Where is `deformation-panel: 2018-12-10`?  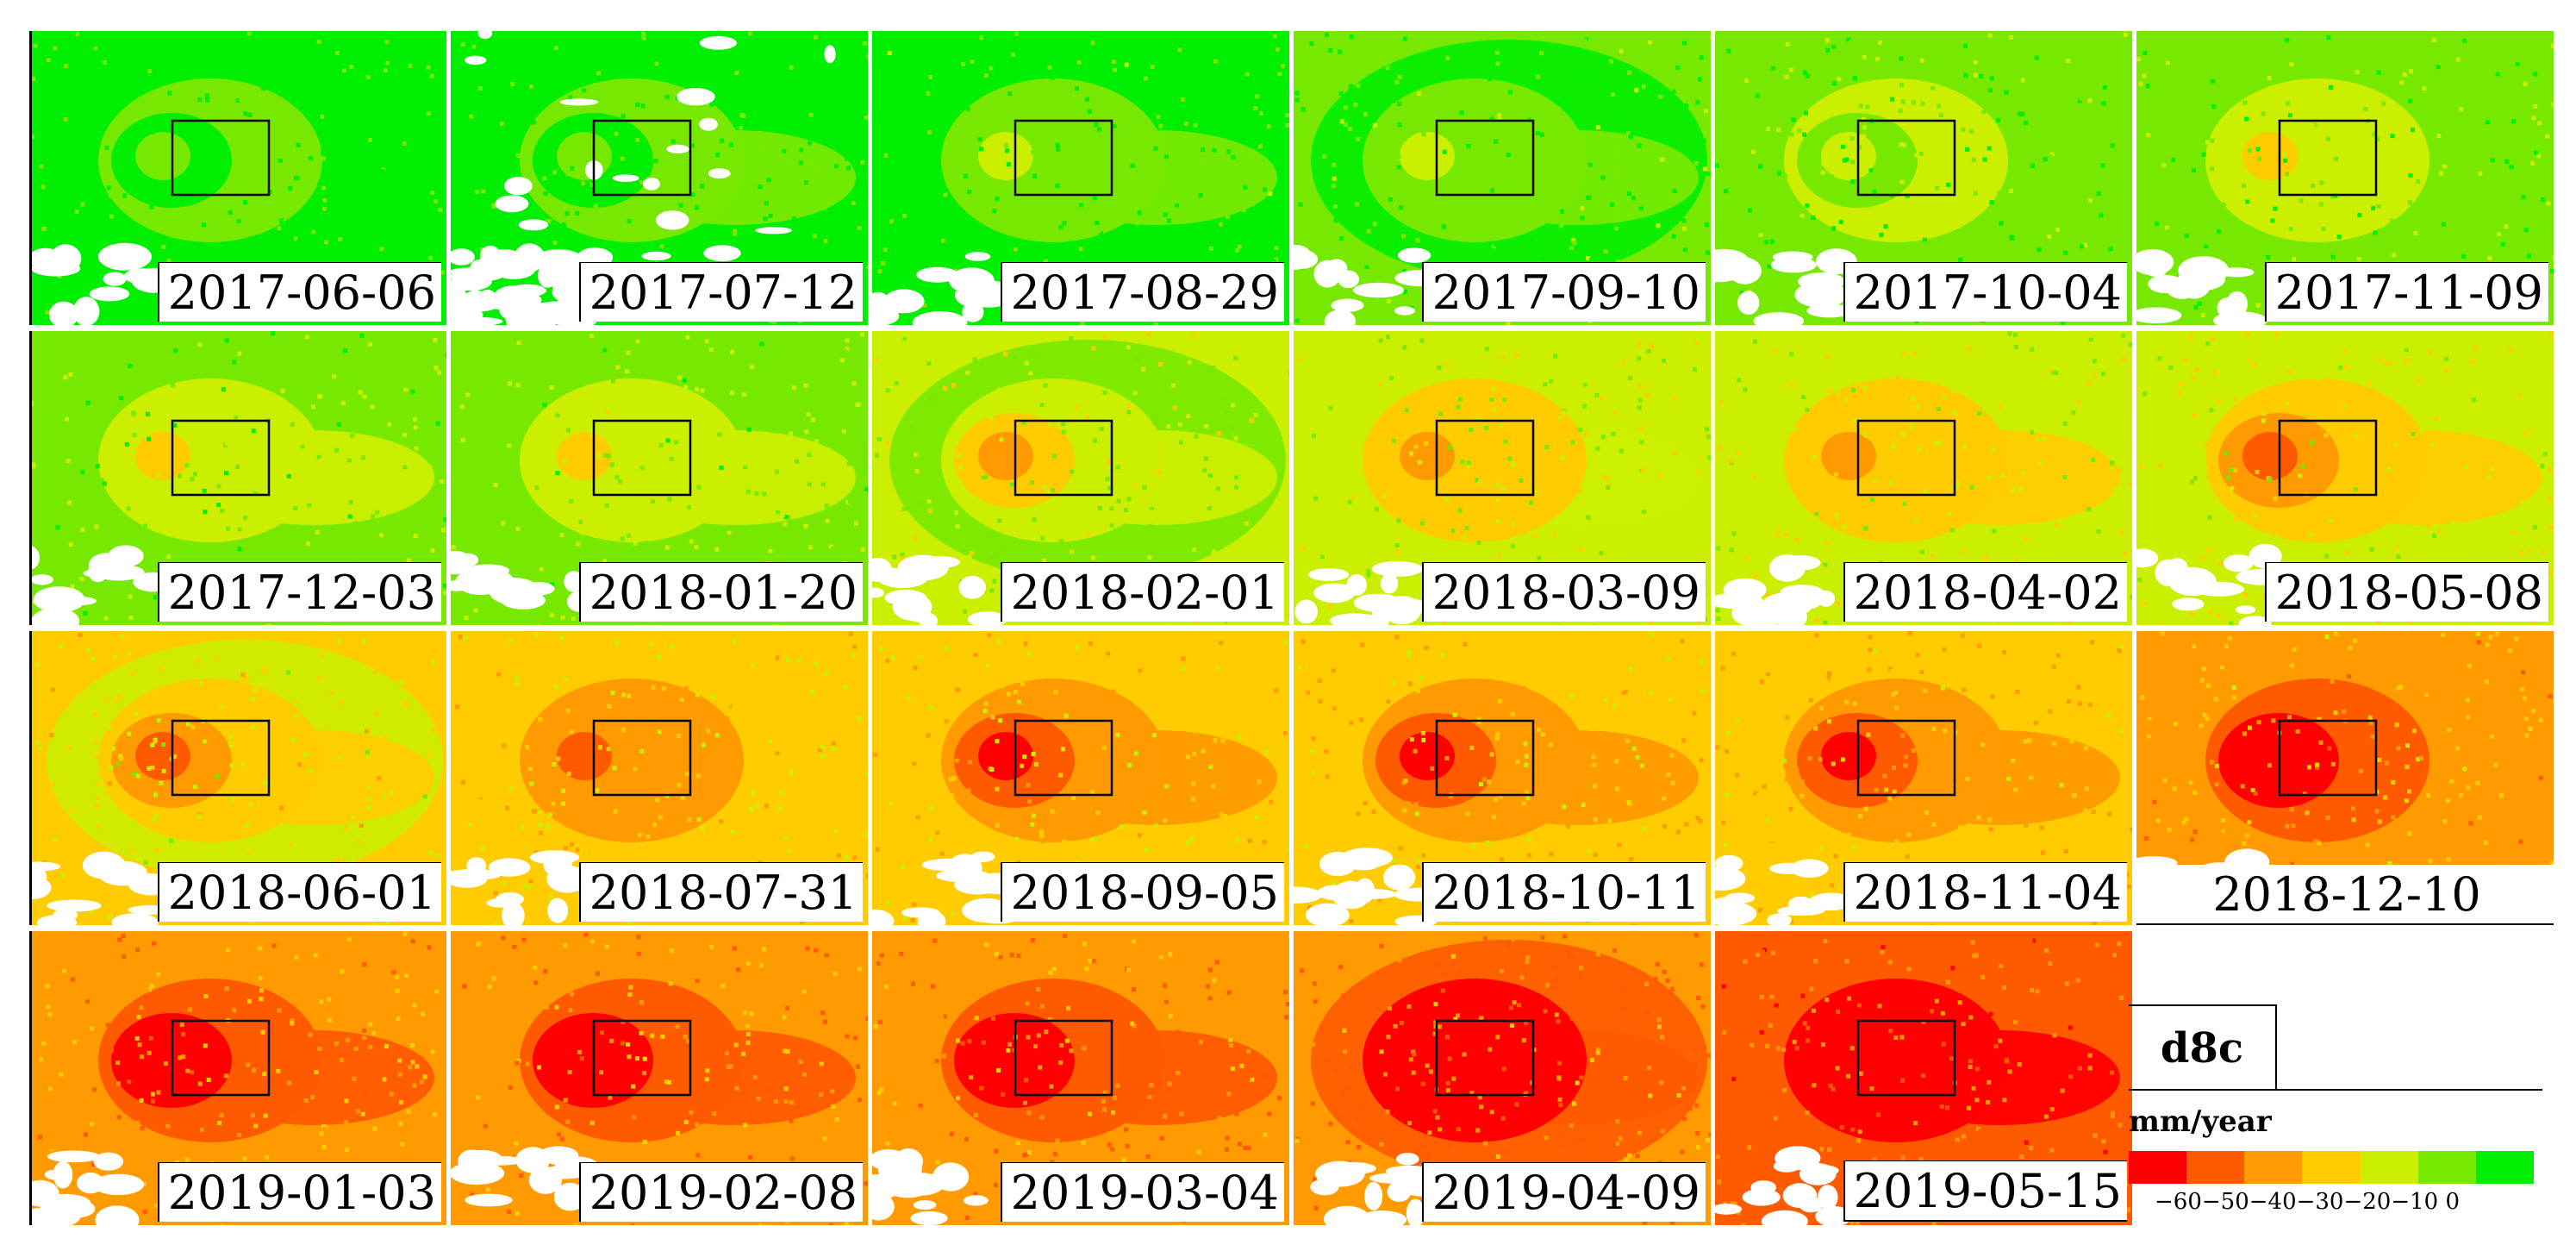 deformation-panel: 2018-12-10 is located at coordinates (2345, 778).